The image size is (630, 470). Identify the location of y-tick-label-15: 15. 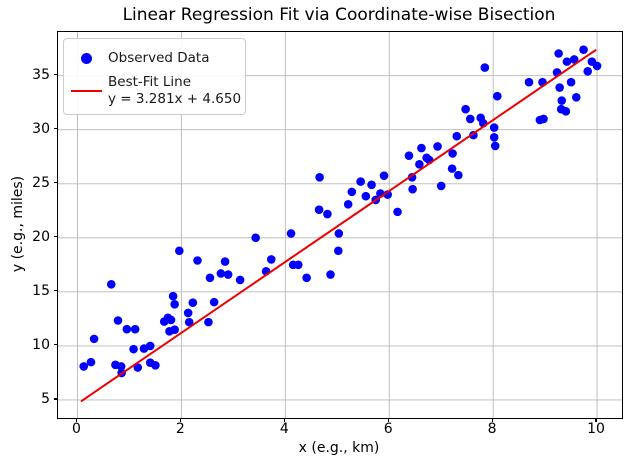
(41, 290).